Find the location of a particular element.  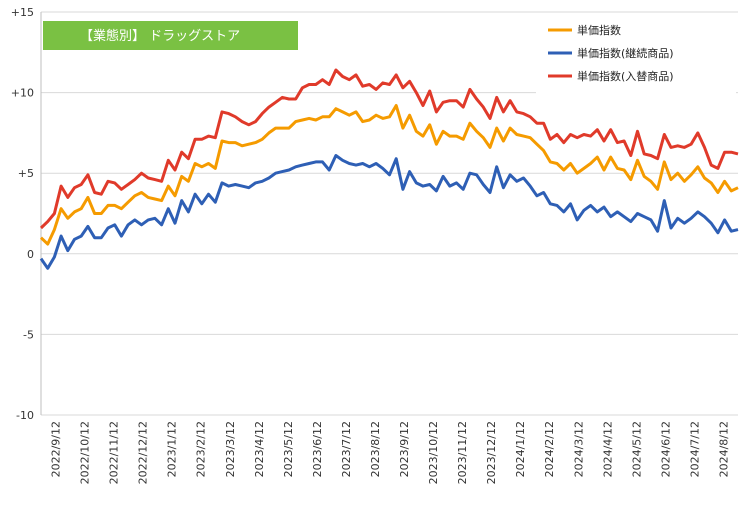

x-tick-label: 2022/9/12 is located at coordinates (56, 449).